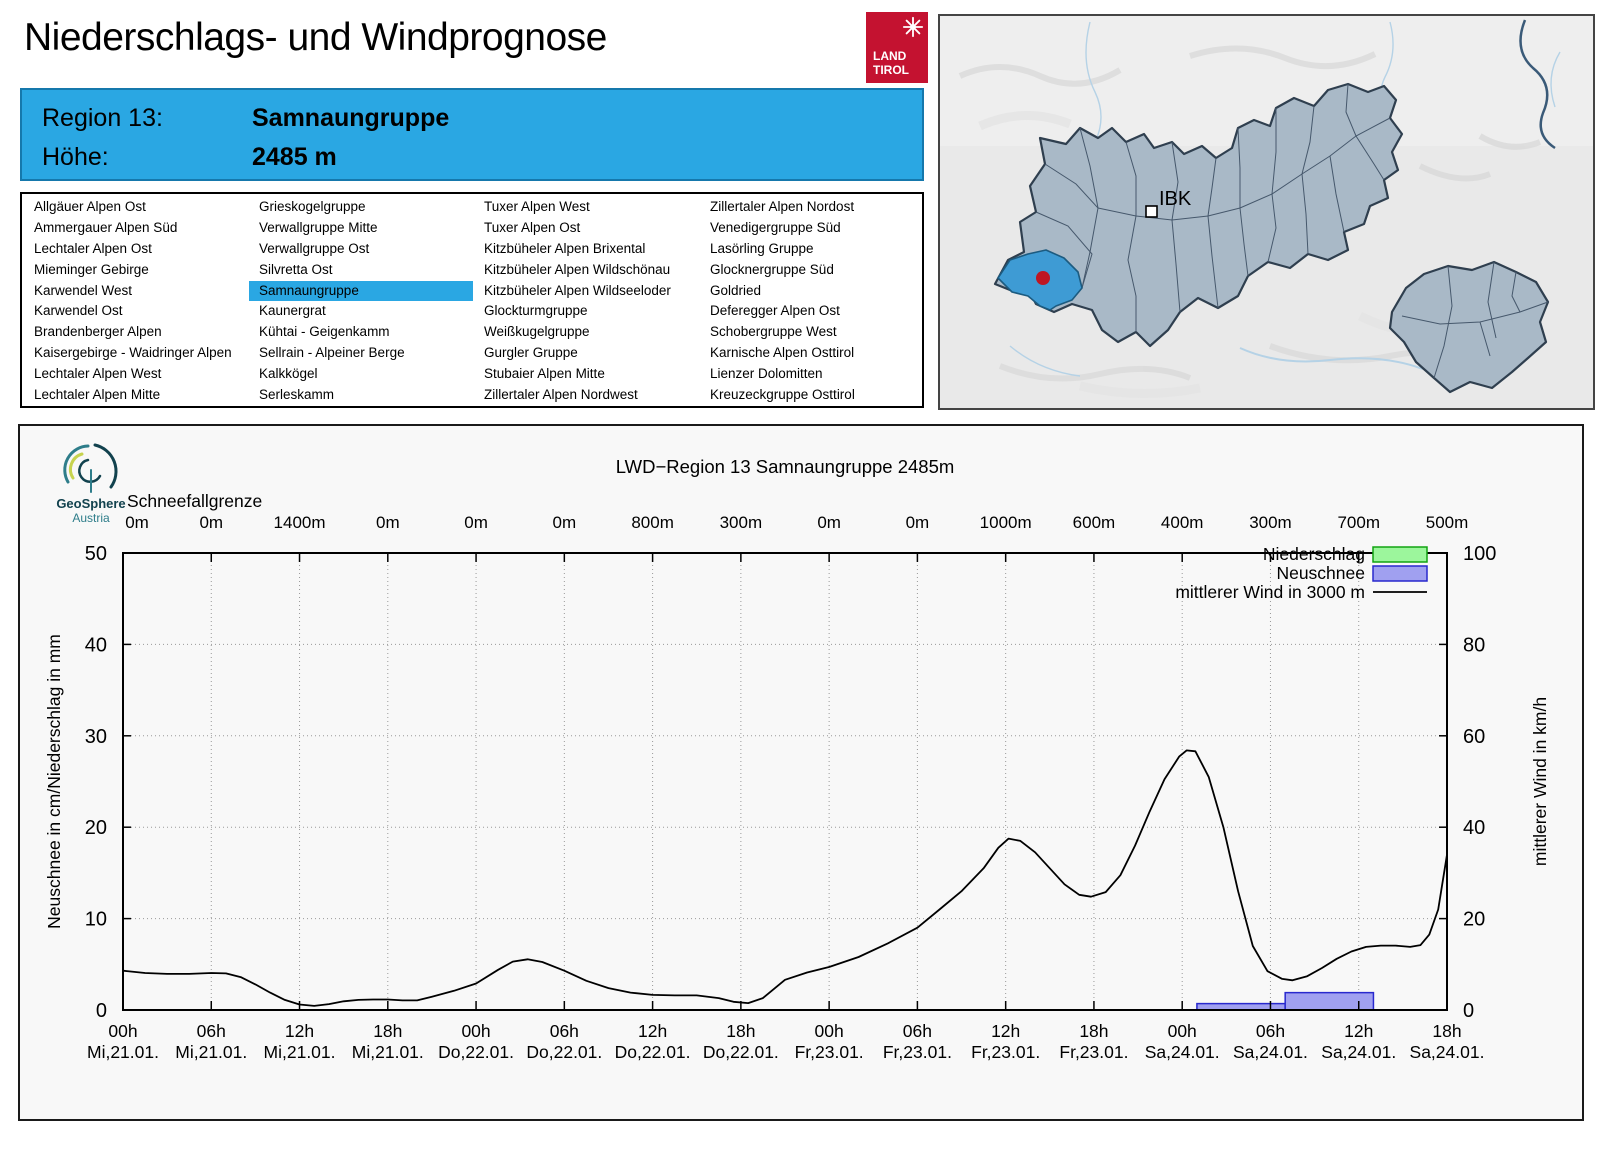 The image size is (1600, 1153). What do you see at coordinates (773, 332) in the screenshot?
I see `region-item: Schobergruppe West` at bounding box center [773, 332].